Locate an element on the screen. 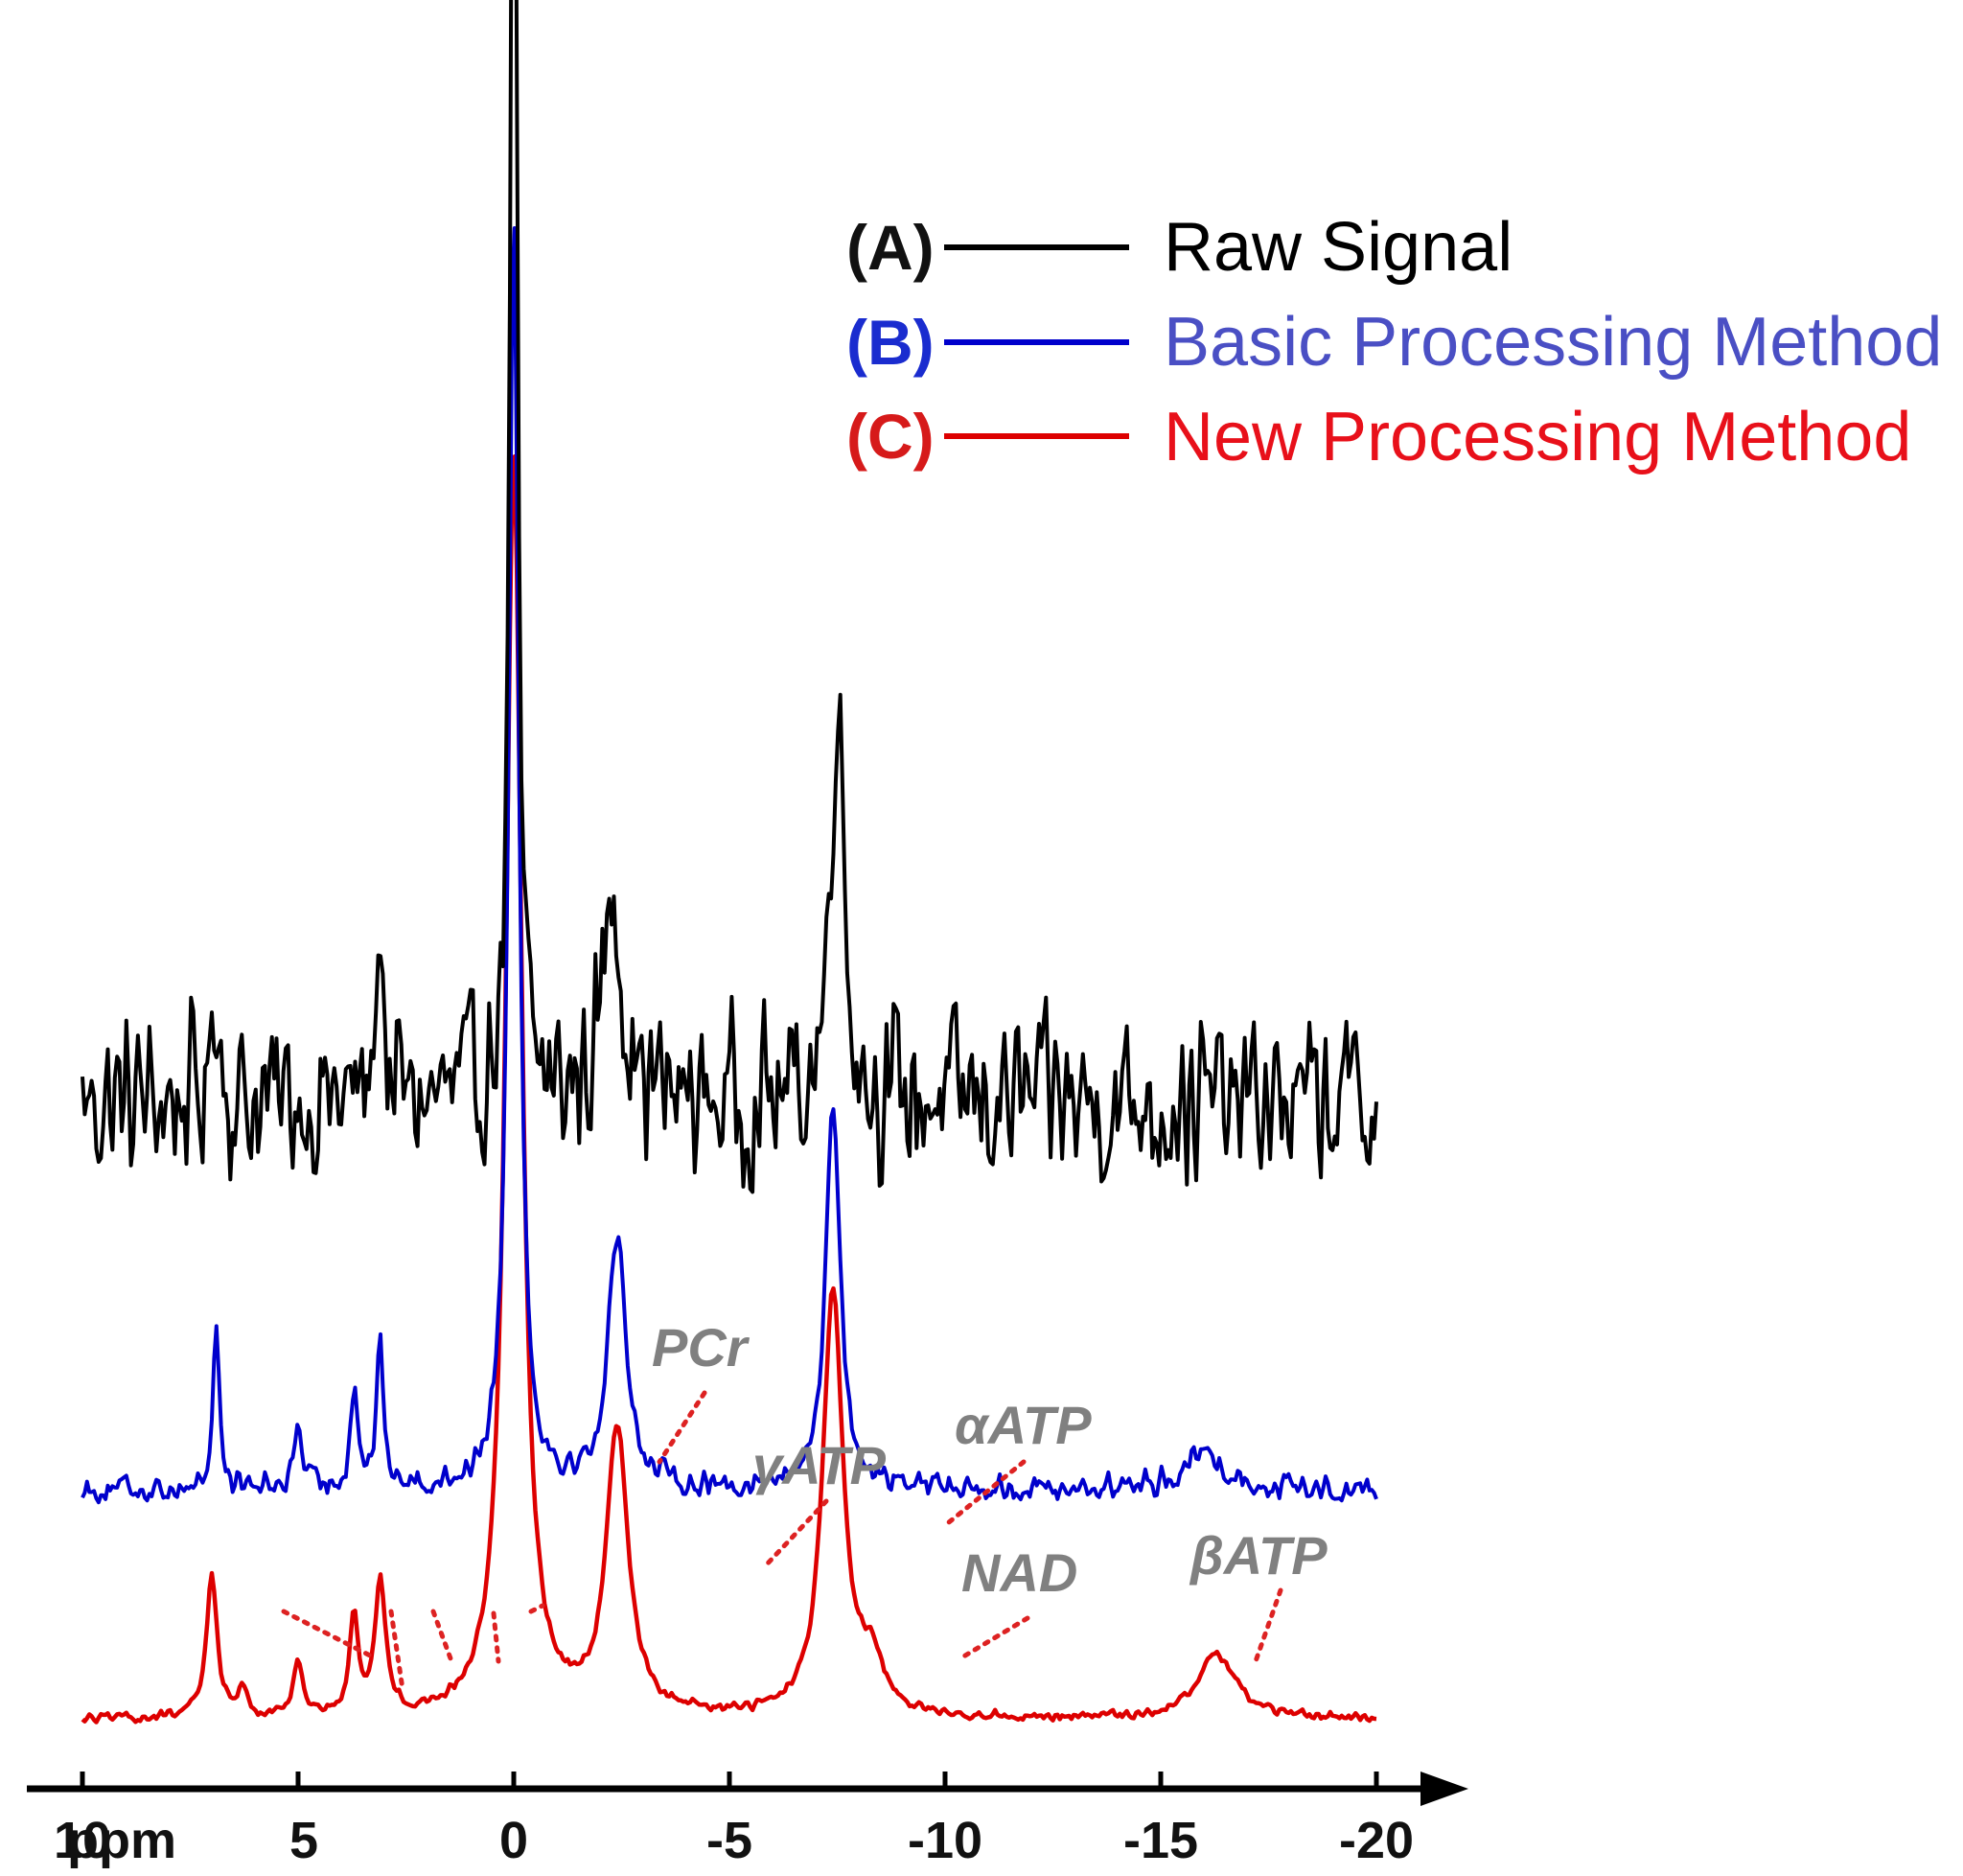 This screenshot has height=1876, width=1963. x-tick-label: 5 is located at coordinates (303, 1841).